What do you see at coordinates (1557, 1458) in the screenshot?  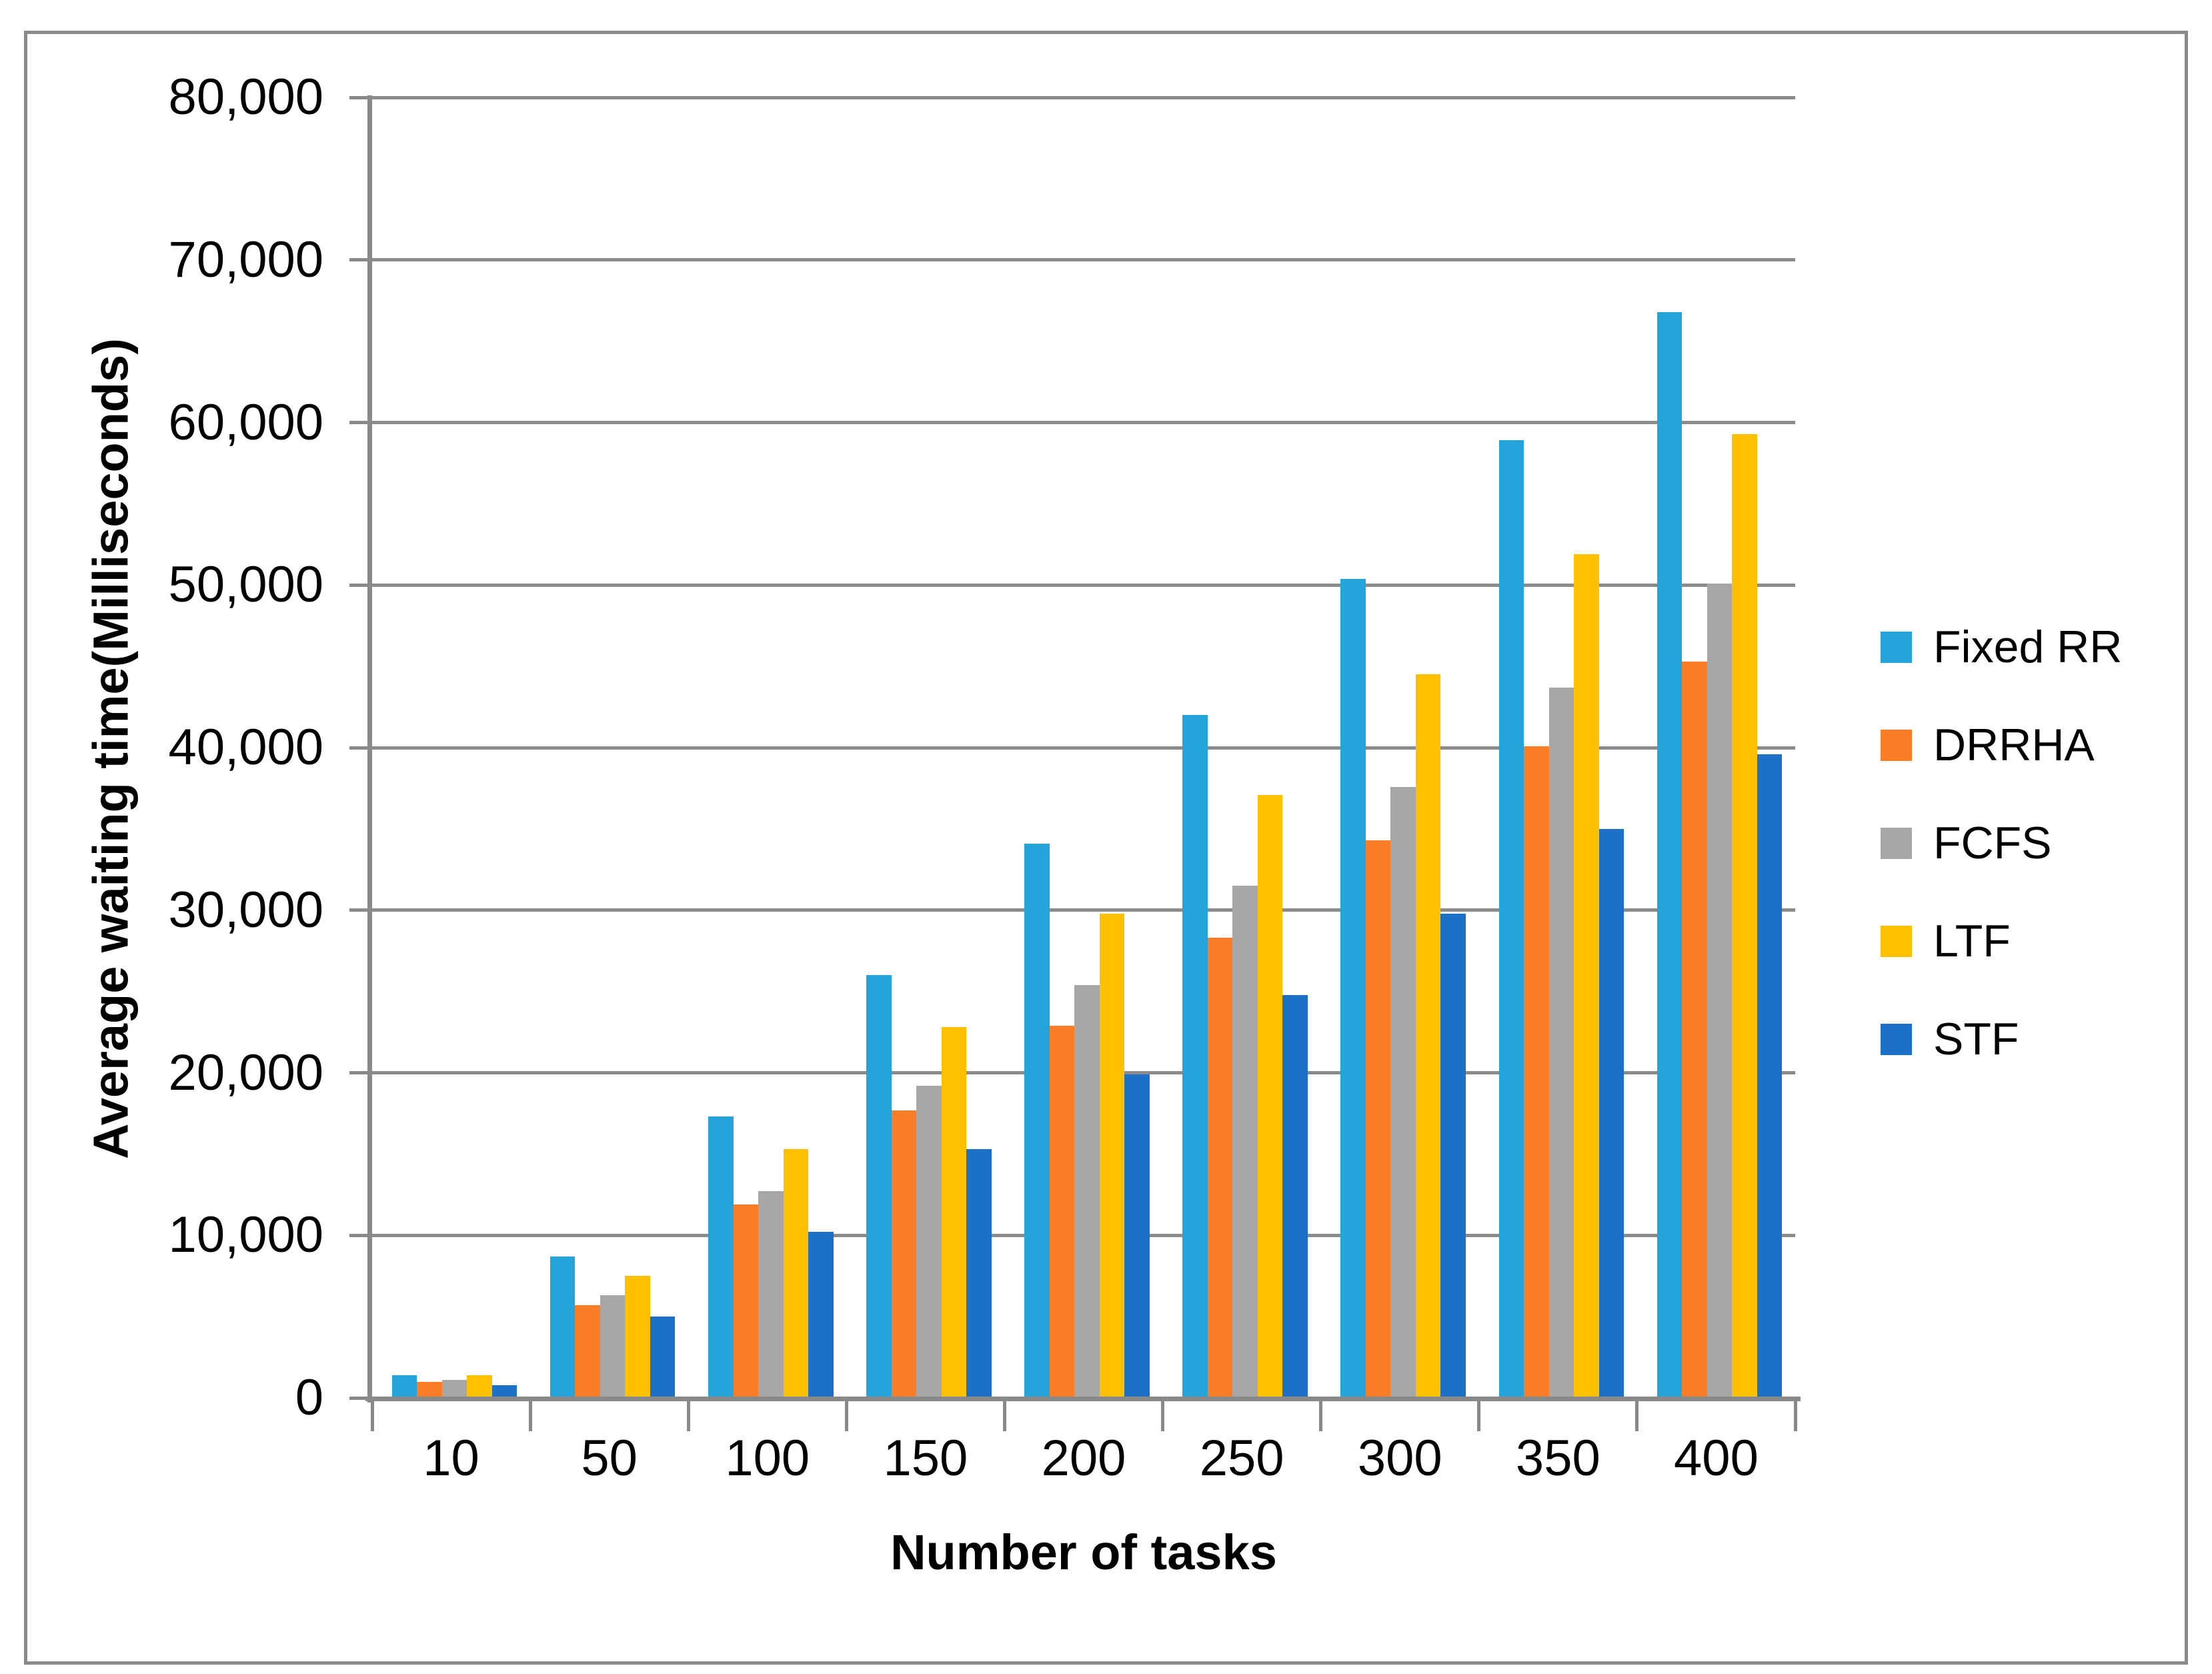 I see `x-tick-label: 350` at bounding box center [1557, 1458].